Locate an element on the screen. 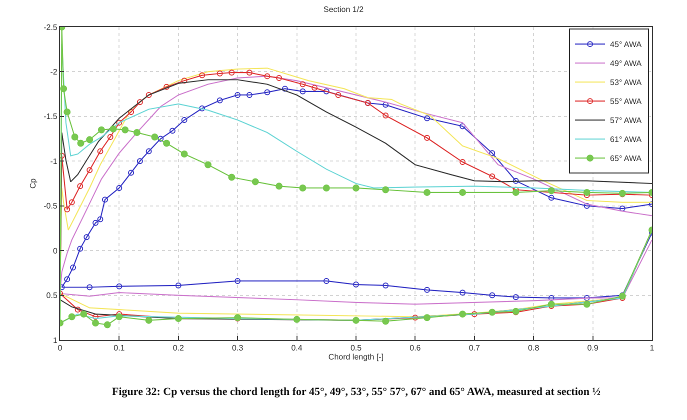 The image size is (687, 420). legend-label: 61° AWA is located at coordinates (626, 139).